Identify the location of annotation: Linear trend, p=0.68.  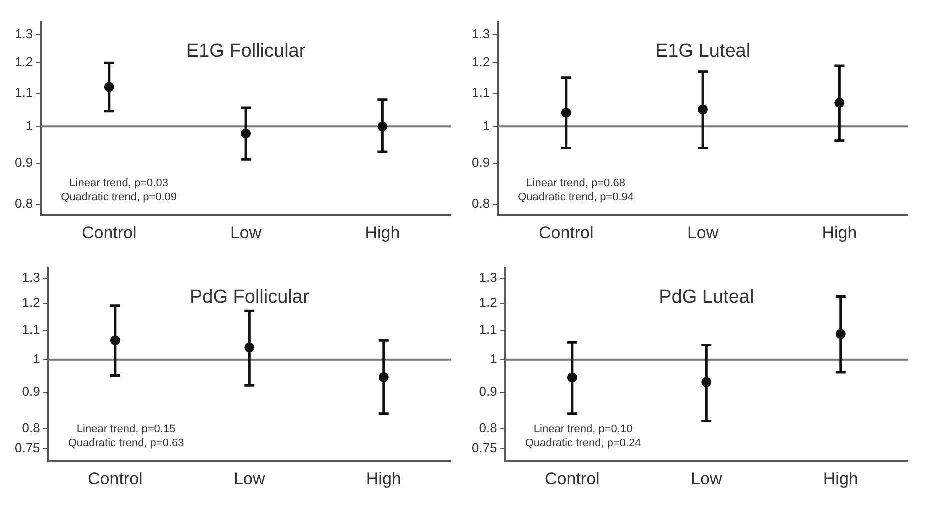
(576, 184).